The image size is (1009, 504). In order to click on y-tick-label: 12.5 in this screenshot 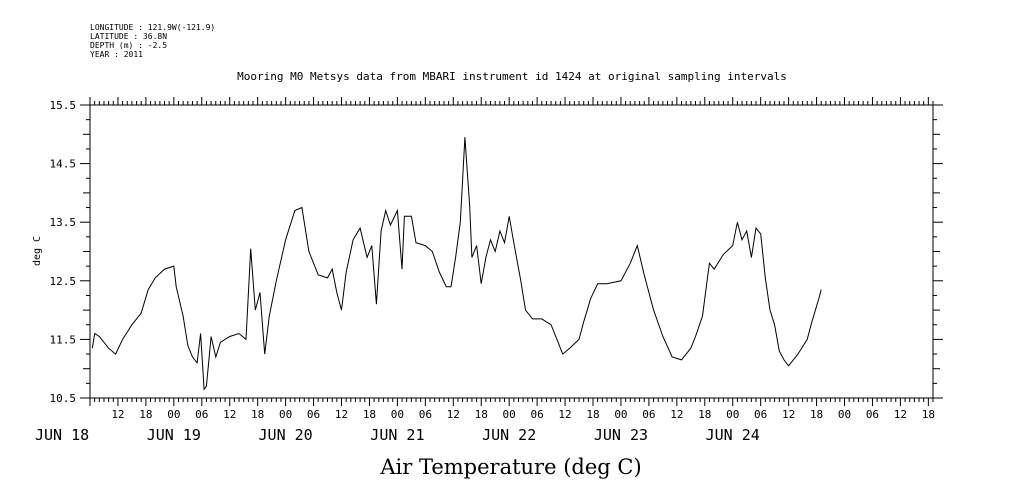, I will do `click(63, 281)`.